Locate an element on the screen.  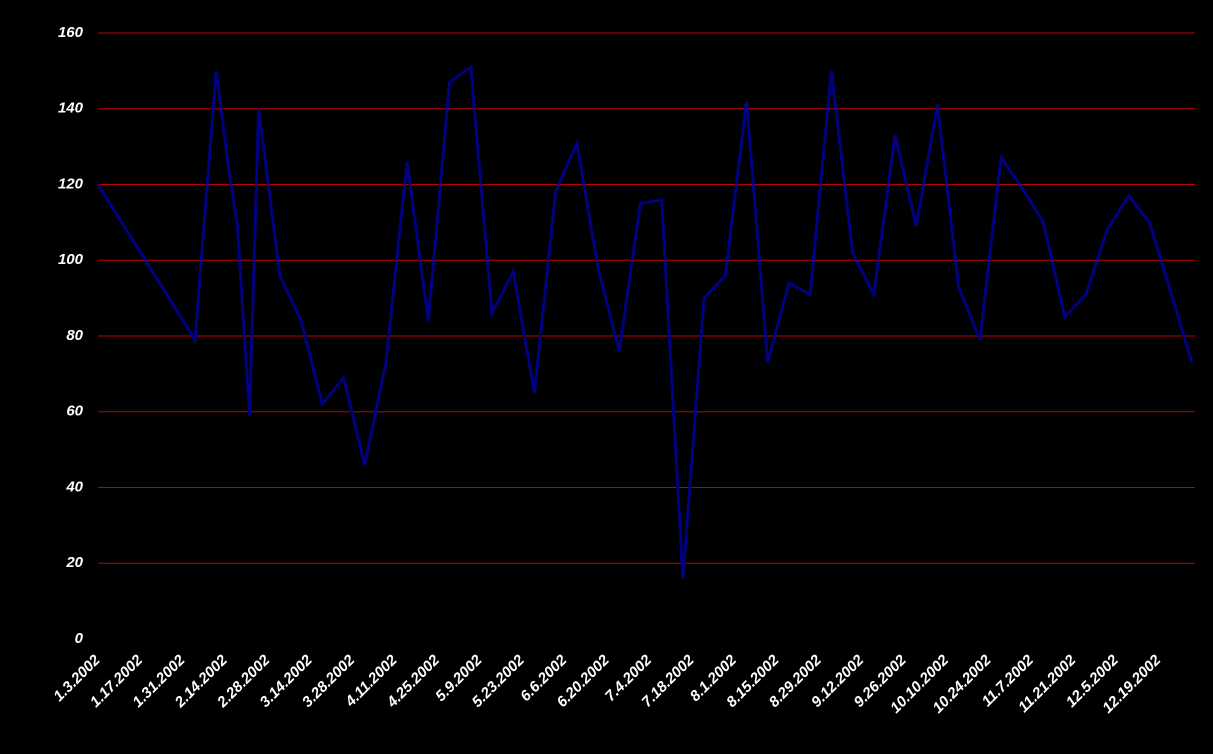
y-tick-label: 20 is located at coordinates (74, 562).